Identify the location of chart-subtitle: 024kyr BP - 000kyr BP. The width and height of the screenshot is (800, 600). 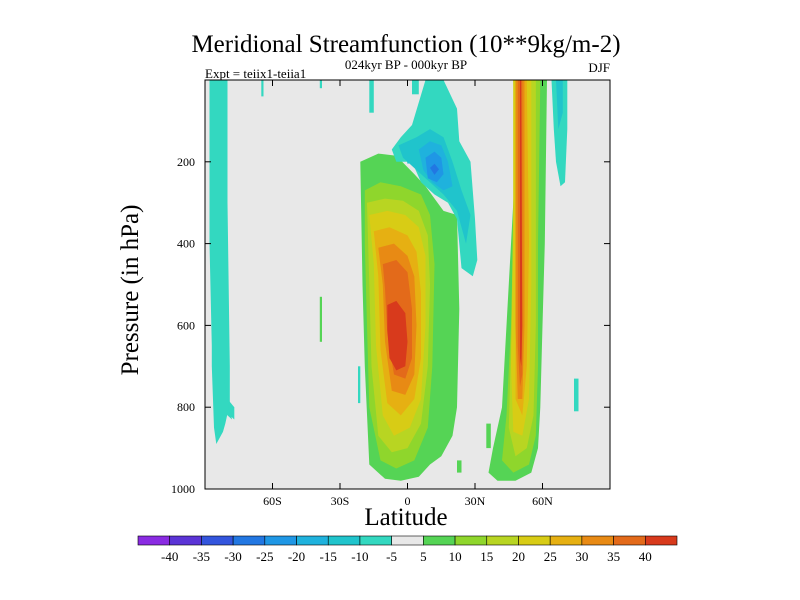
(406, 64).